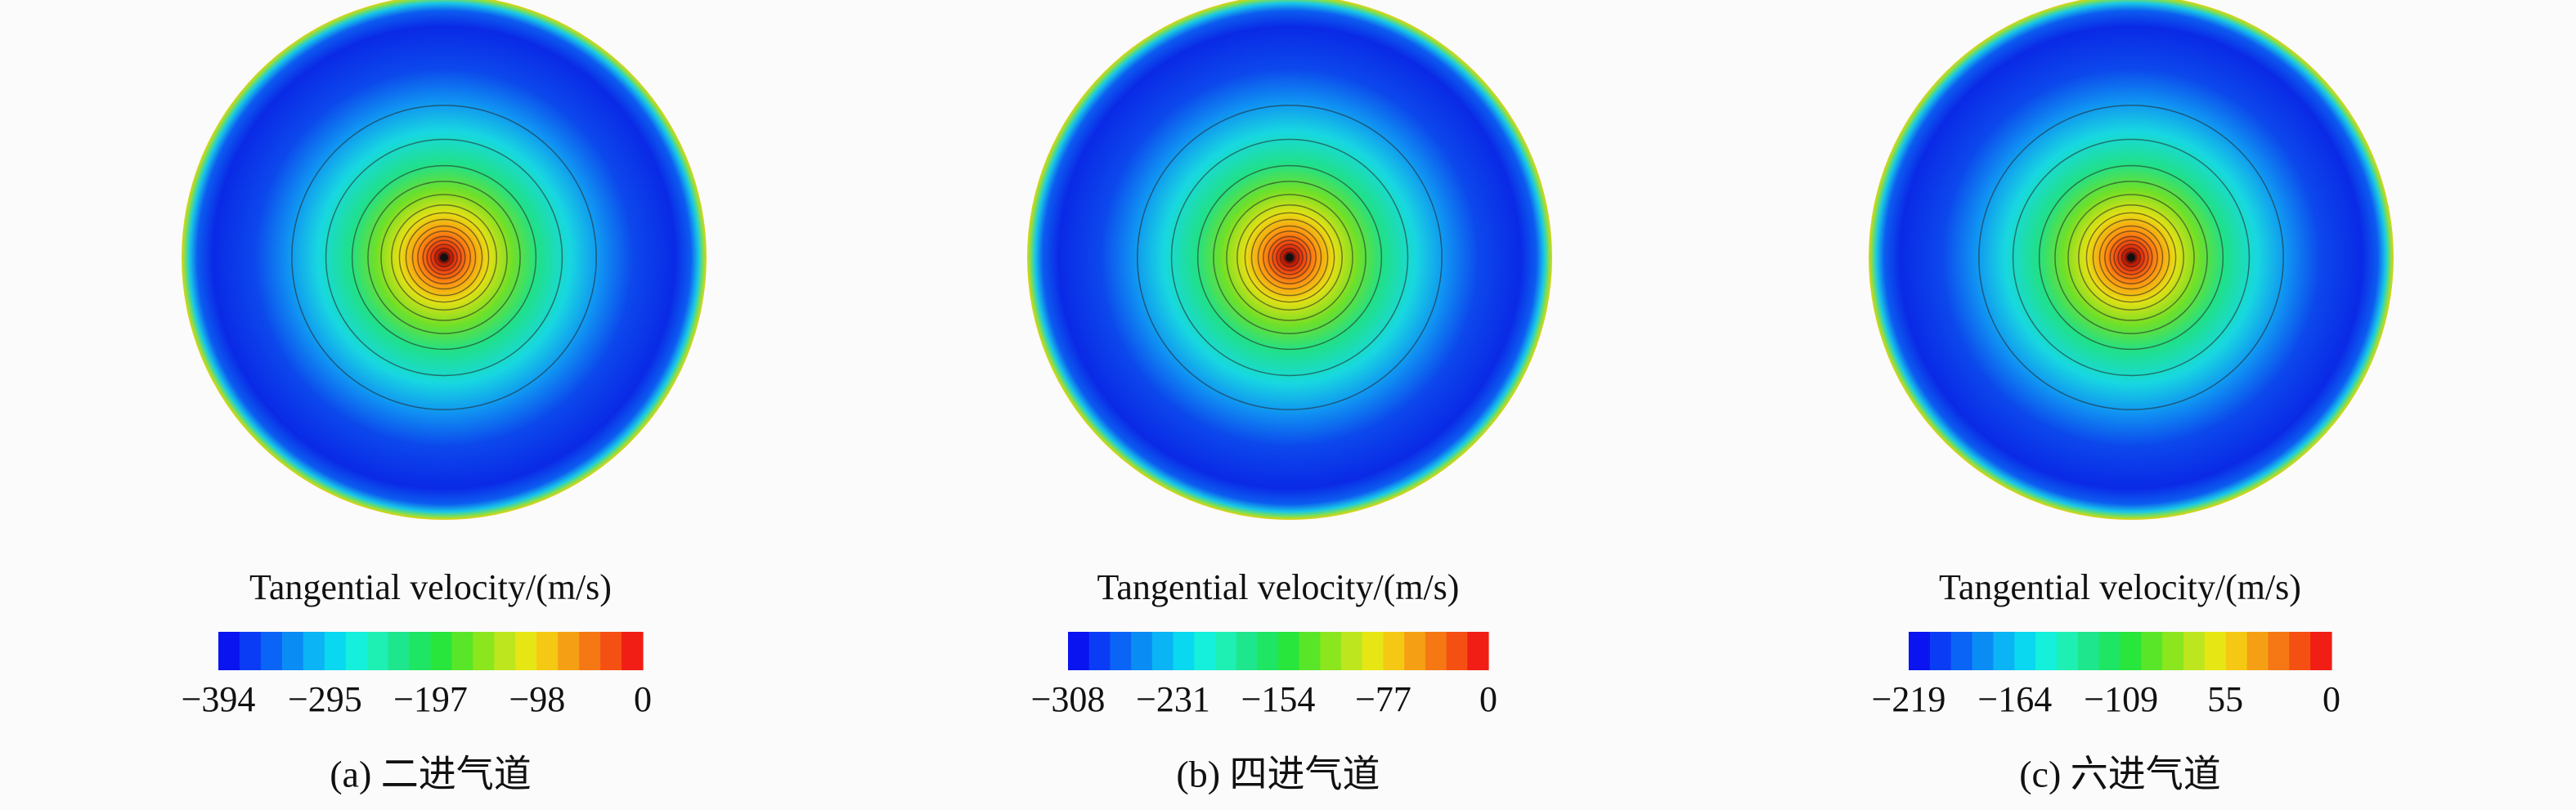 This screenshot has width=2576, height=810. Describe the element at coordinates (2121, 699) in the screenshot. I see `colorbar-tick-label: −109` at that location.